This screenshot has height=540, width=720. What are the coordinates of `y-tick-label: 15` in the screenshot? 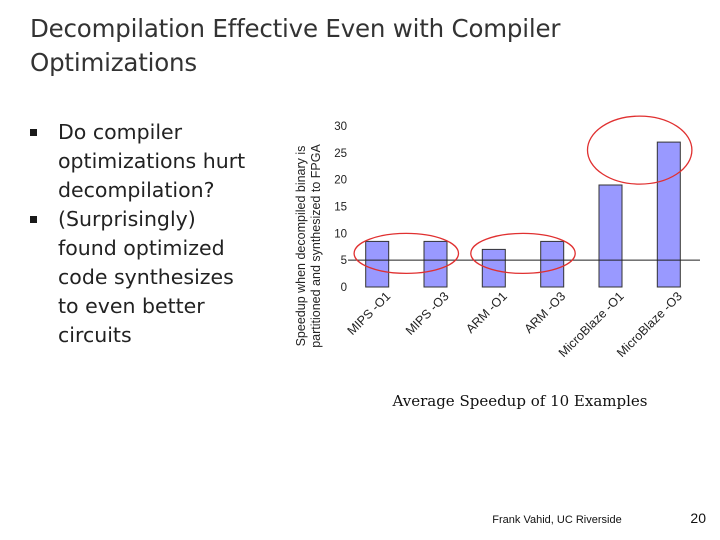 It's located at (340, 208).